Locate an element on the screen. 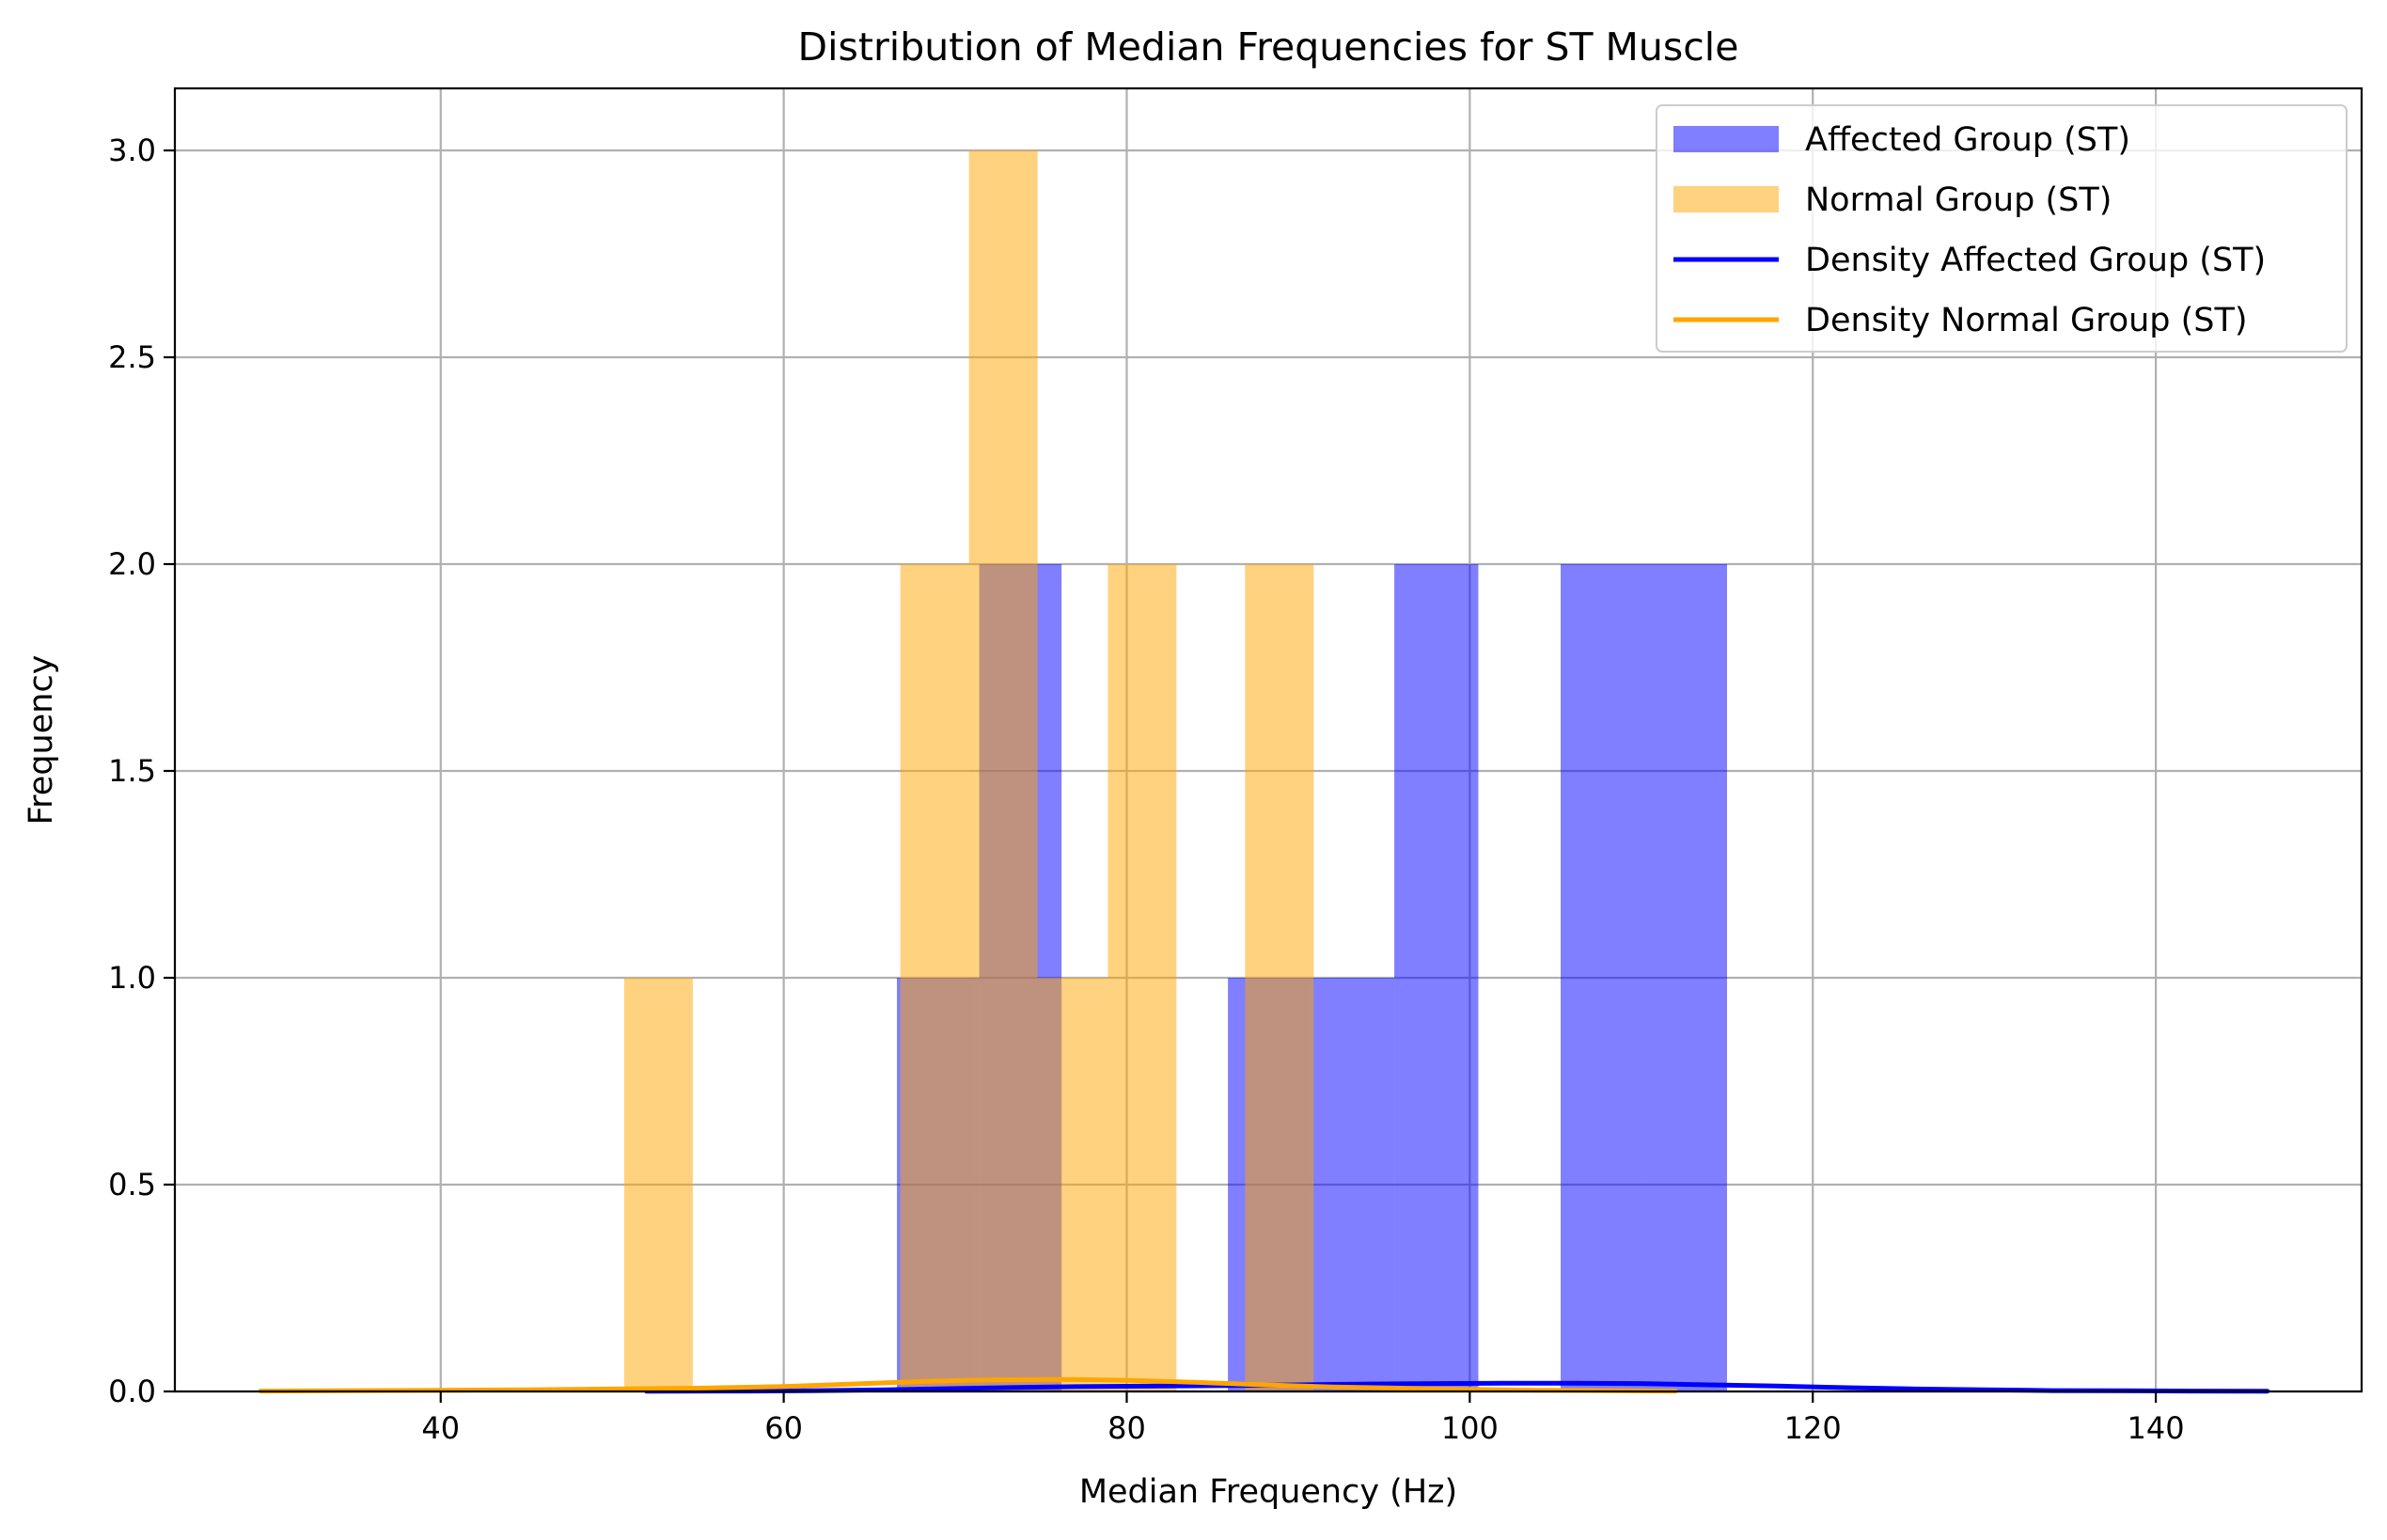 The image size is (2387, 1540). y-tick-label: 2.0 is located at coordinates (132, 564).